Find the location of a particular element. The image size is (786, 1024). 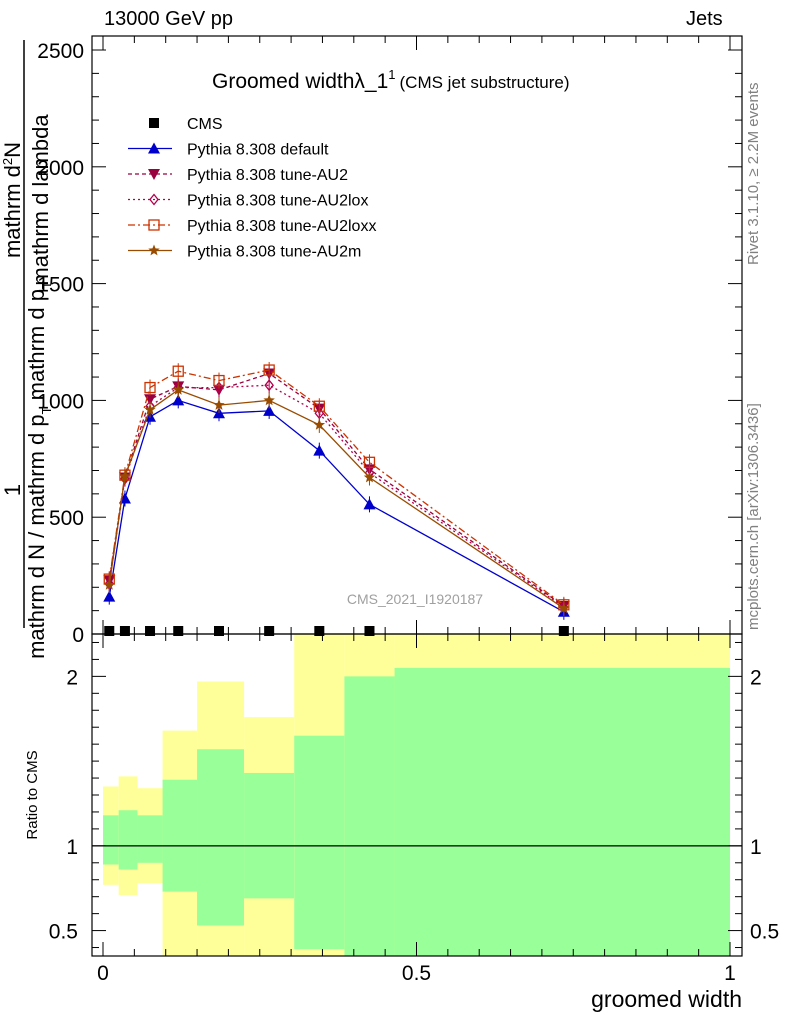

legend-label-au2loxx: Pythia 8.308 tune-AU2loxx is located at coordinates (281, 226).